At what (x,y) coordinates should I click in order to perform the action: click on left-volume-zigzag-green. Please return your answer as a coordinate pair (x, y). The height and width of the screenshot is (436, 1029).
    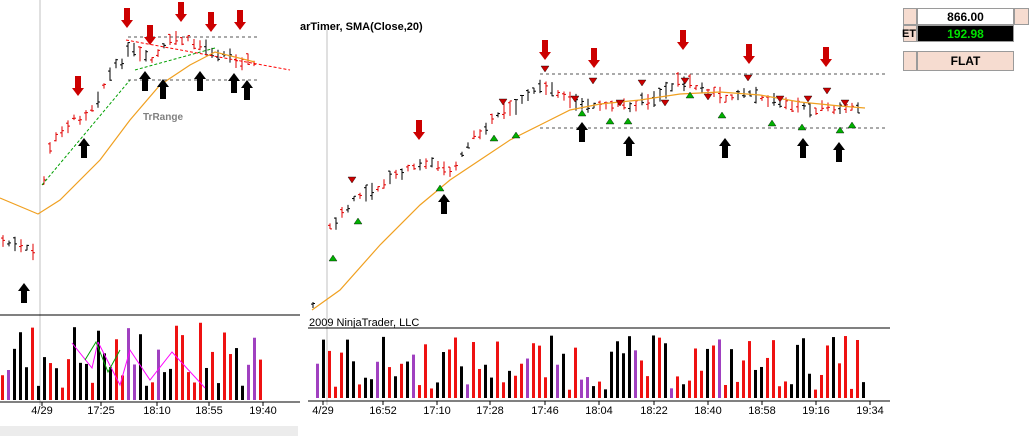
    Looking at the image, I should click on (102, 357).